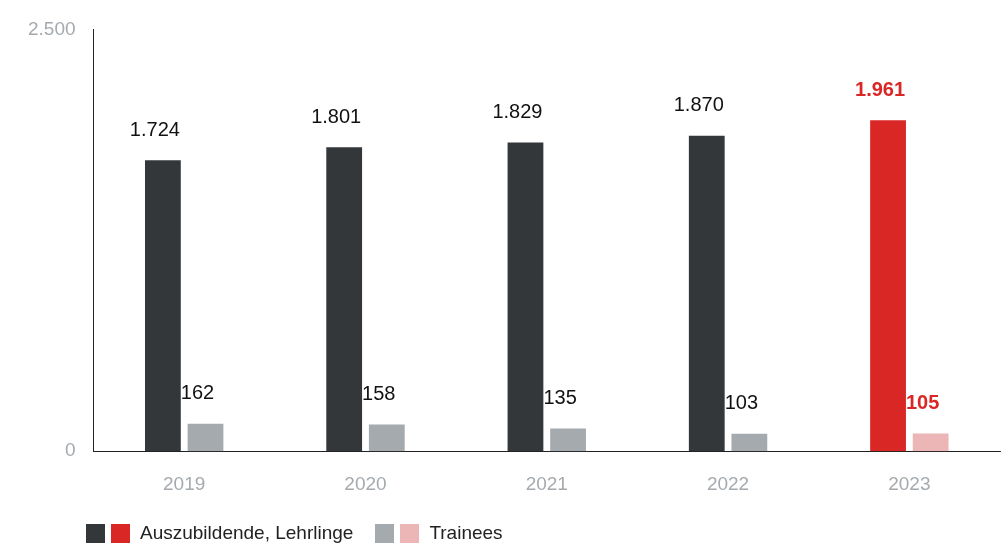 The image size is (1008, 550). I want to click on legend-label: Trainees, so click(466, 533).